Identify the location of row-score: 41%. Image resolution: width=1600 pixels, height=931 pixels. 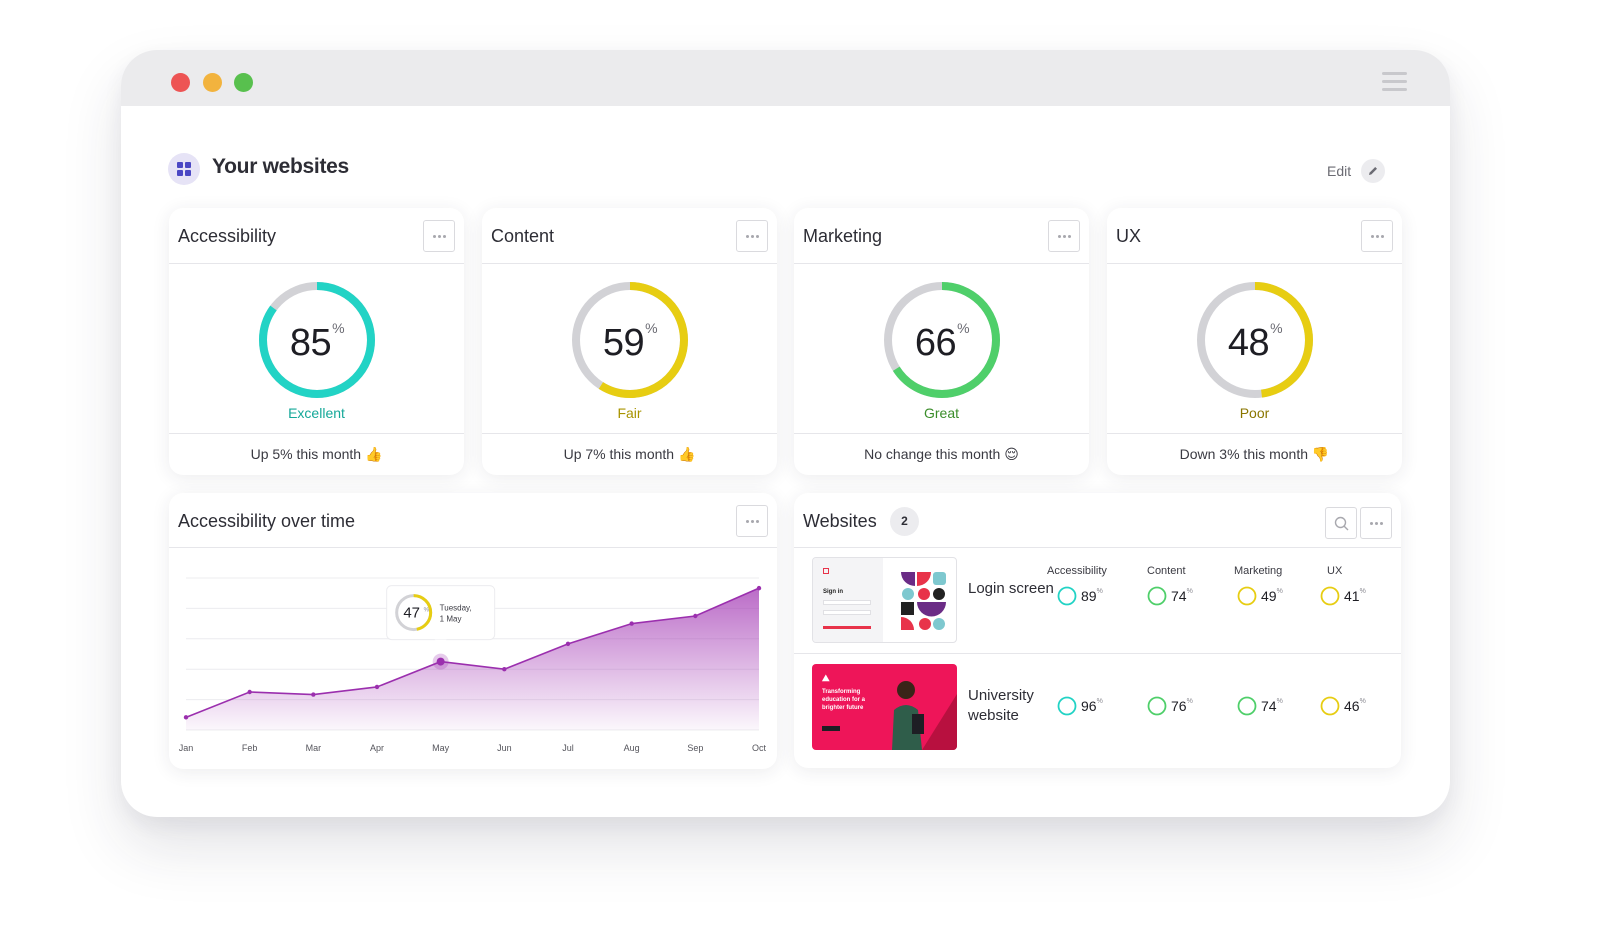
(1343, 596).